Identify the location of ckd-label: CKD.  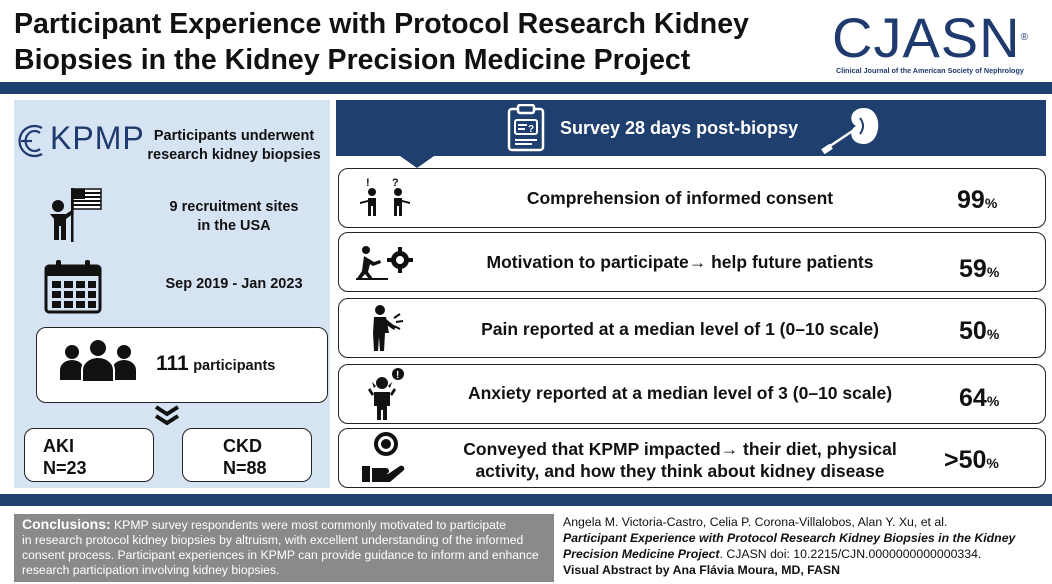
(242, 446).